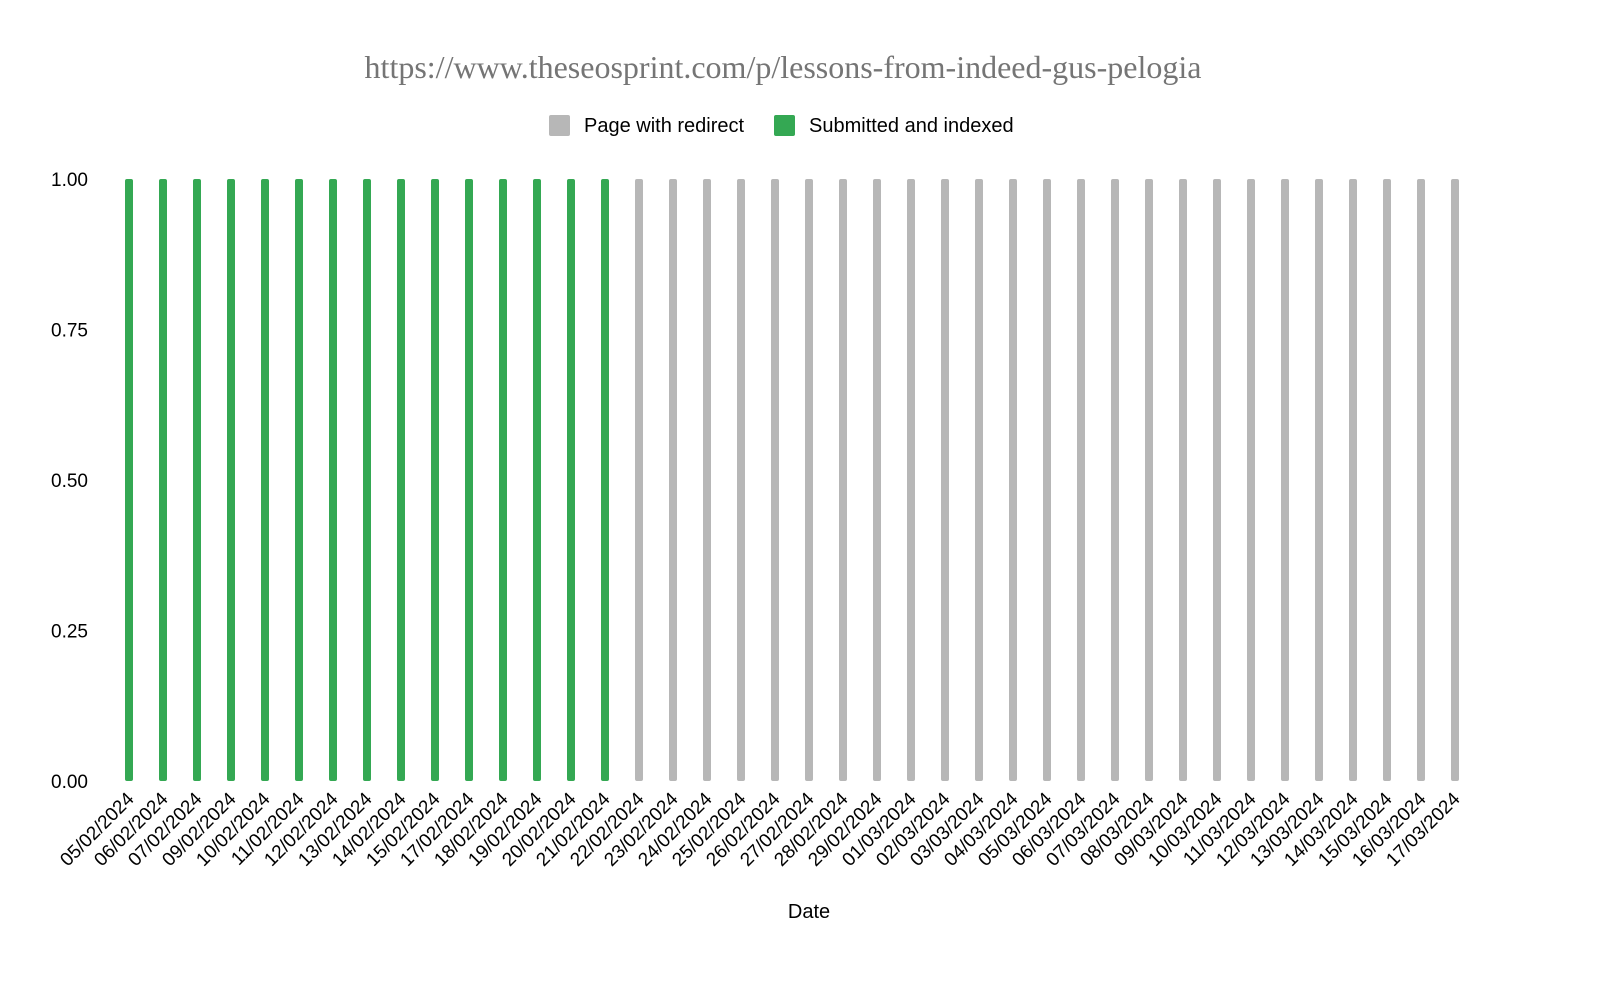 Image resolution: width=1600 pixels, height=991 pixels. What do you see at coordinates (69, 331) in the screenshot?
I see `y-tick-label: 0.75` at bounding box center [69, 331].